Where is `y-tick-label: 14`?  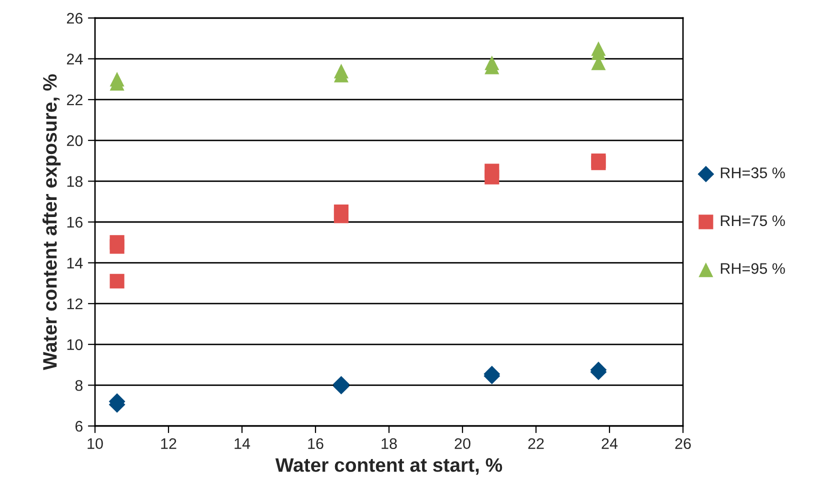
y-tick-label: 14 is located at coordinates (75, 263).